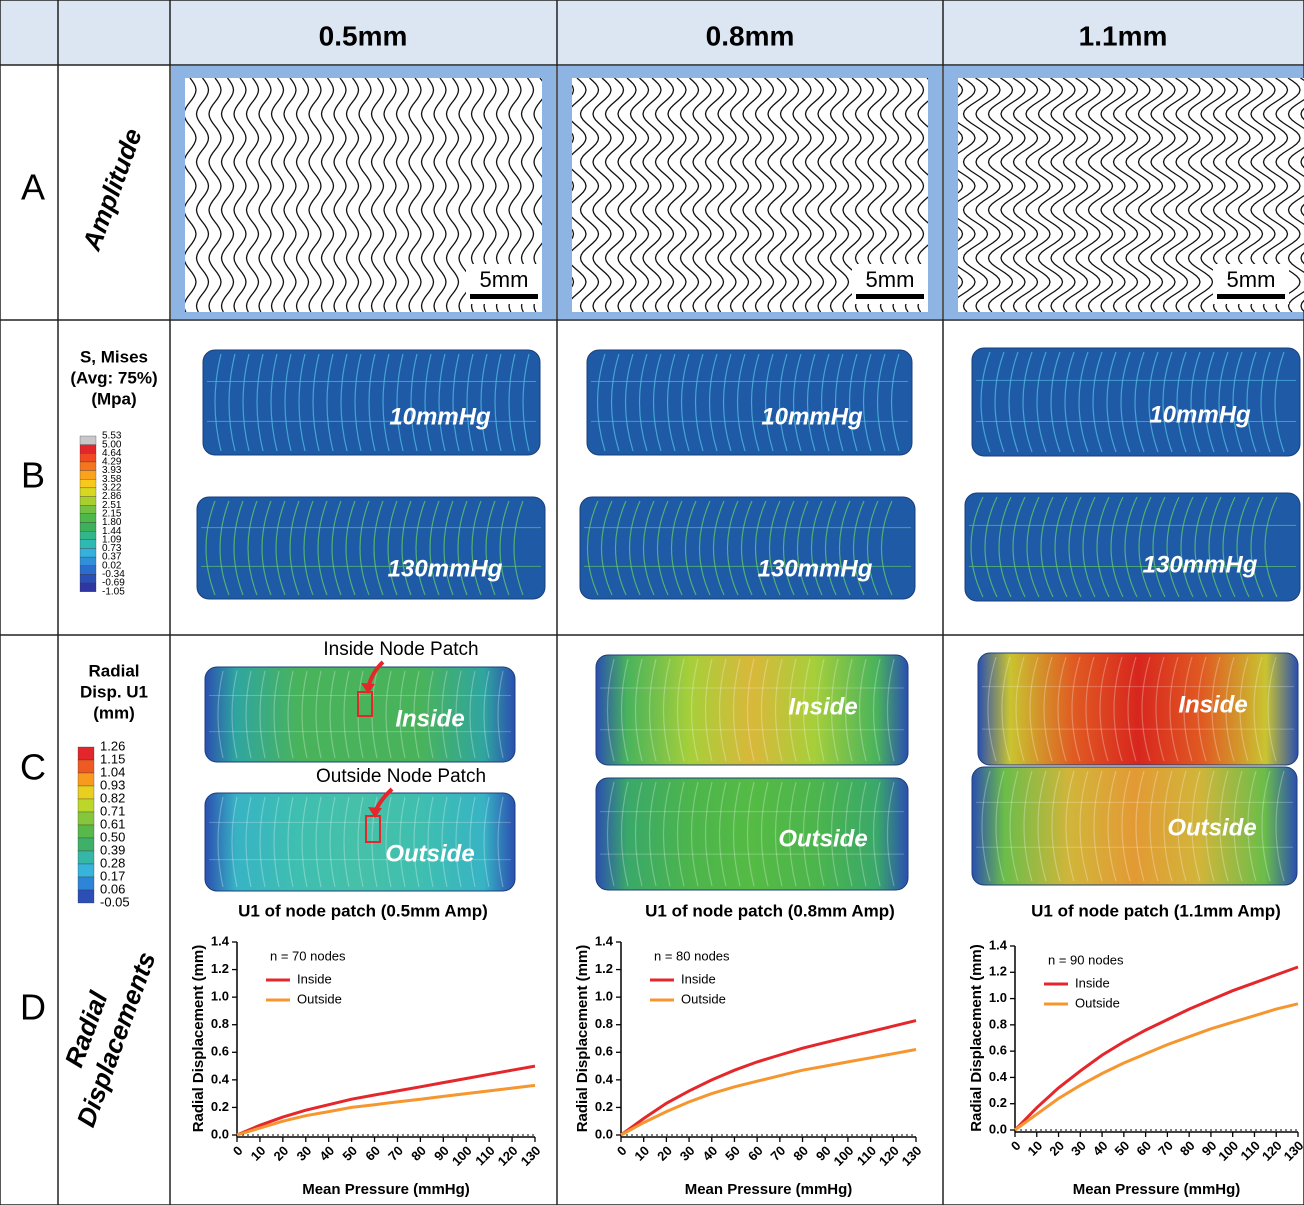 Image resolution: width=1304 pixels, height=1205 pixels. I want to click on y-tick-label: 0.6, so click(998, 1050).